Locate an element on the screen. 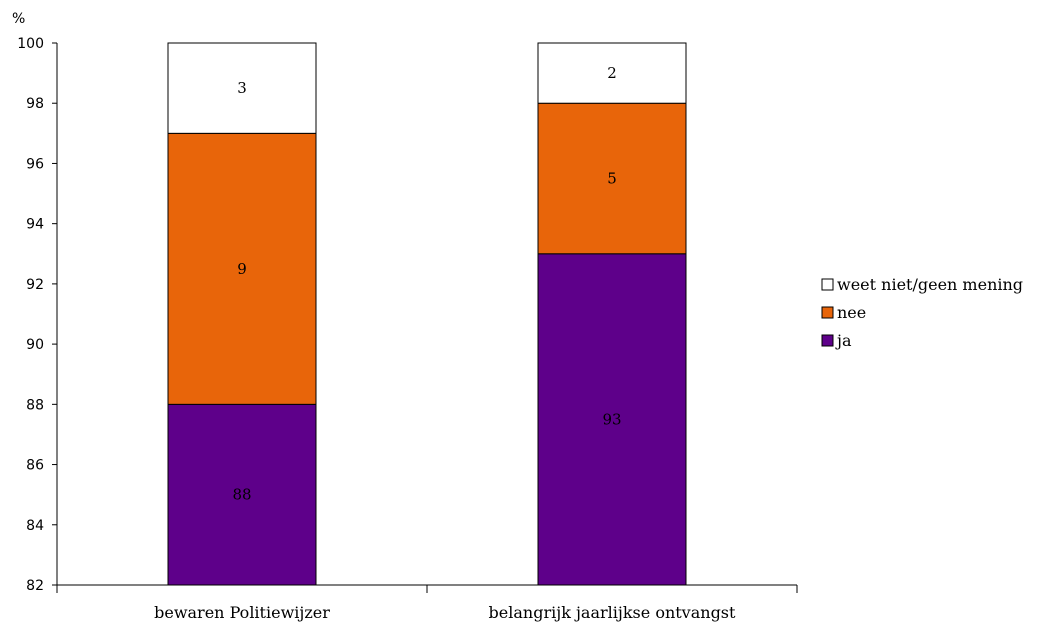 The width and height of the screenshot is (1050, 625). y-tick-label: 98 is located at coordinates (35, 104).